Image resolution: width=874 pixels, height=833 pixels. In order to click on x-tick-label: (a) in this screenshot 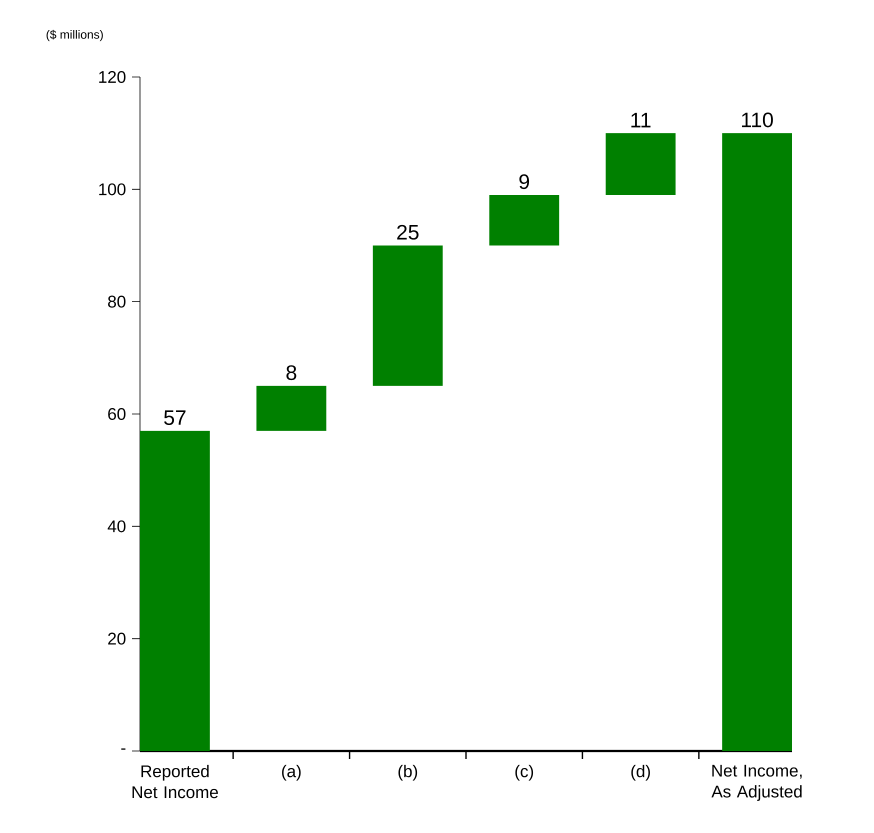, I will do `click(291, 772)`.